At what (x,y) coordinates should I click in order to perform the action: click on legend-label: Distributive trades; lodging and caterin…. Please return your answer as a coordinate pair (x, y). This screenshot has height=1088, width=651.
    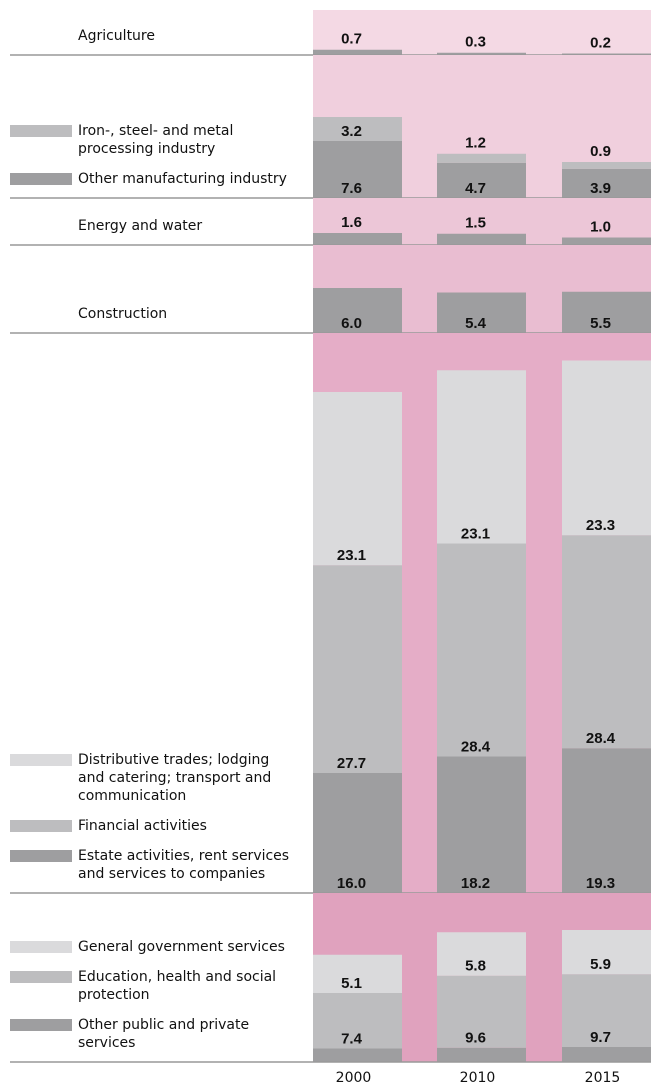
    Looking at the image, I should click on (175, 778).